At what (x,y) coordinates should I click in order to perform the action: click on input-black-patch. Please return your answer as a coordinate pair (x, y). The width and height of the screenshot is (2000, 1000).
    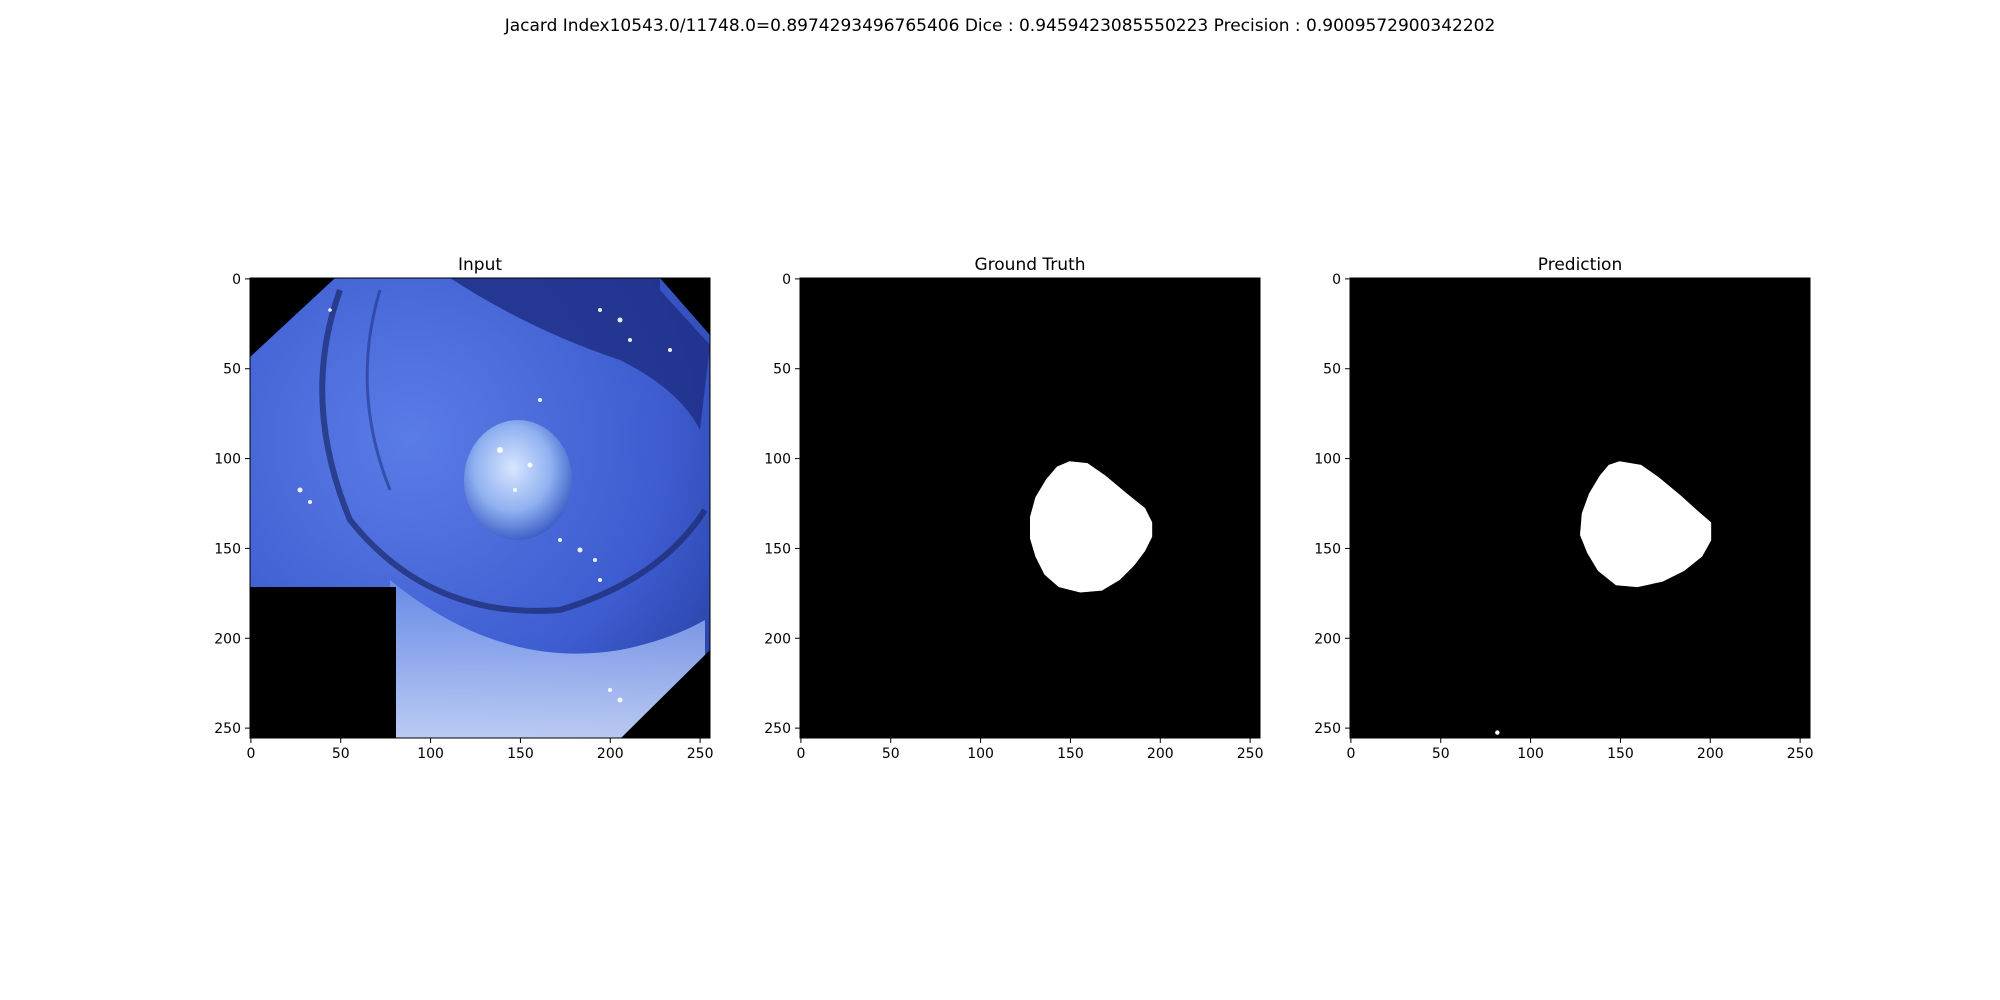
    Looking at the image, I should click on (323, 662).